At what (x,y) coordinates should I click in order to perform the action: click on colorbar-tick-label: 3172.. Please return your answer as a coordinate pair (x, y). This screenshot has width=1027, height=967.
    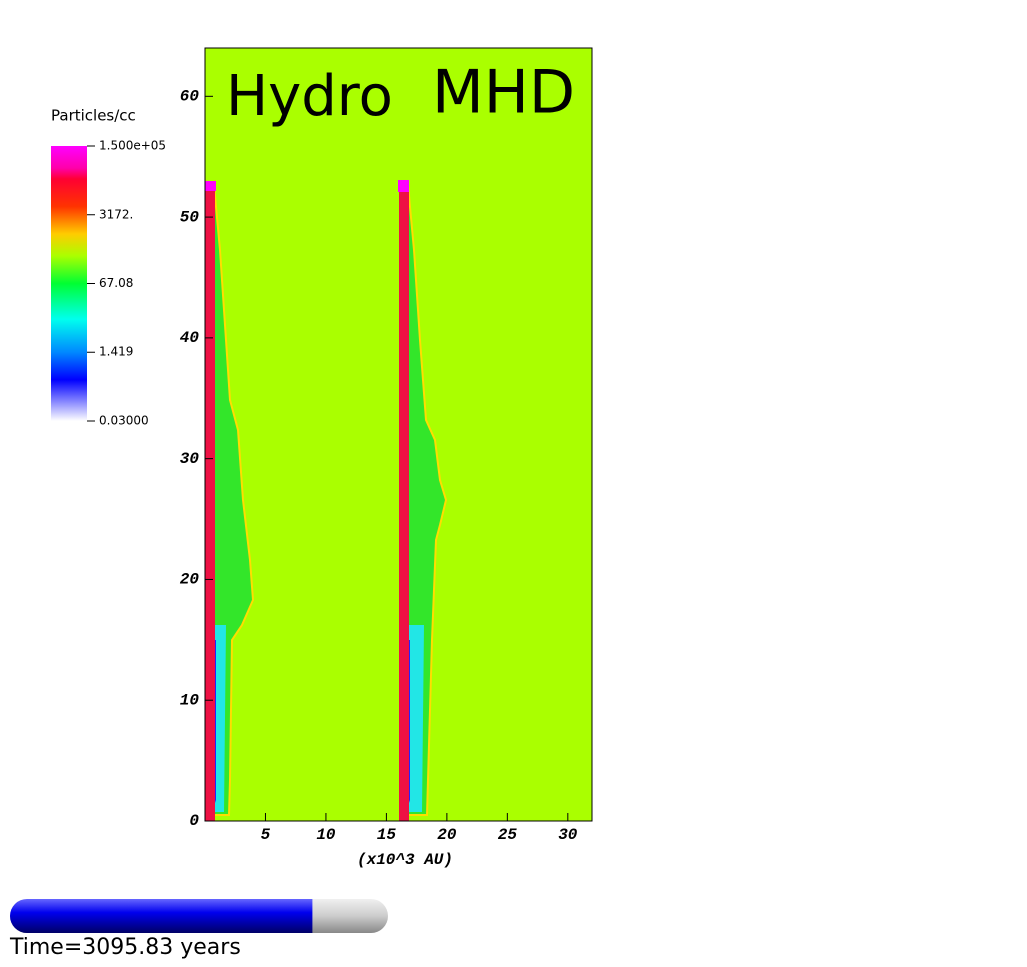
    Looking at the image, I should click on (116, 214).